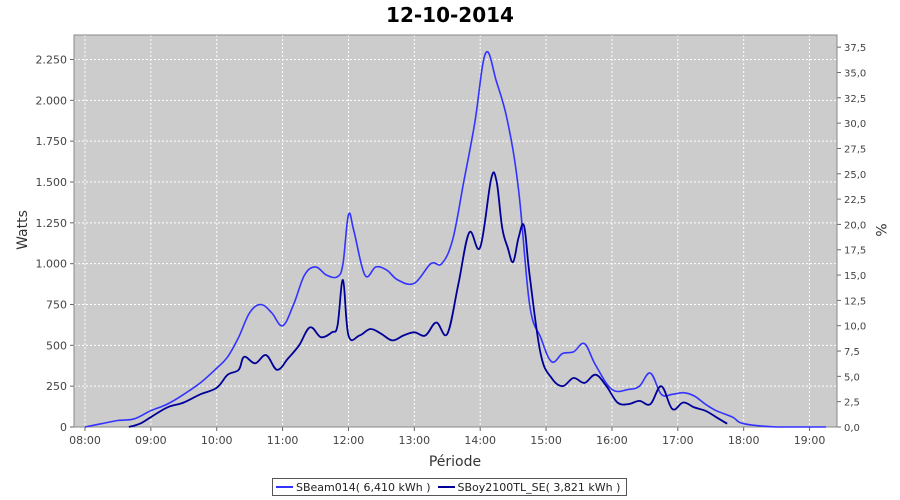  I want to click on y-right-tick-label: 17,5, so click(855, 251).